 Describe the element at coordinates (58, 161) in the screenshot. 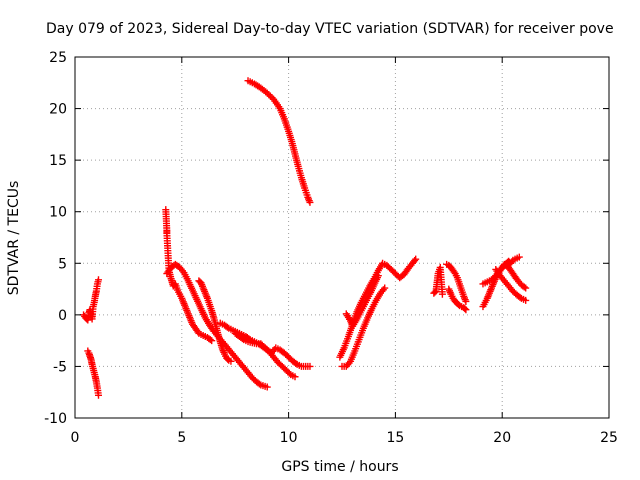

I see `y-tick-label: 15` at that location.